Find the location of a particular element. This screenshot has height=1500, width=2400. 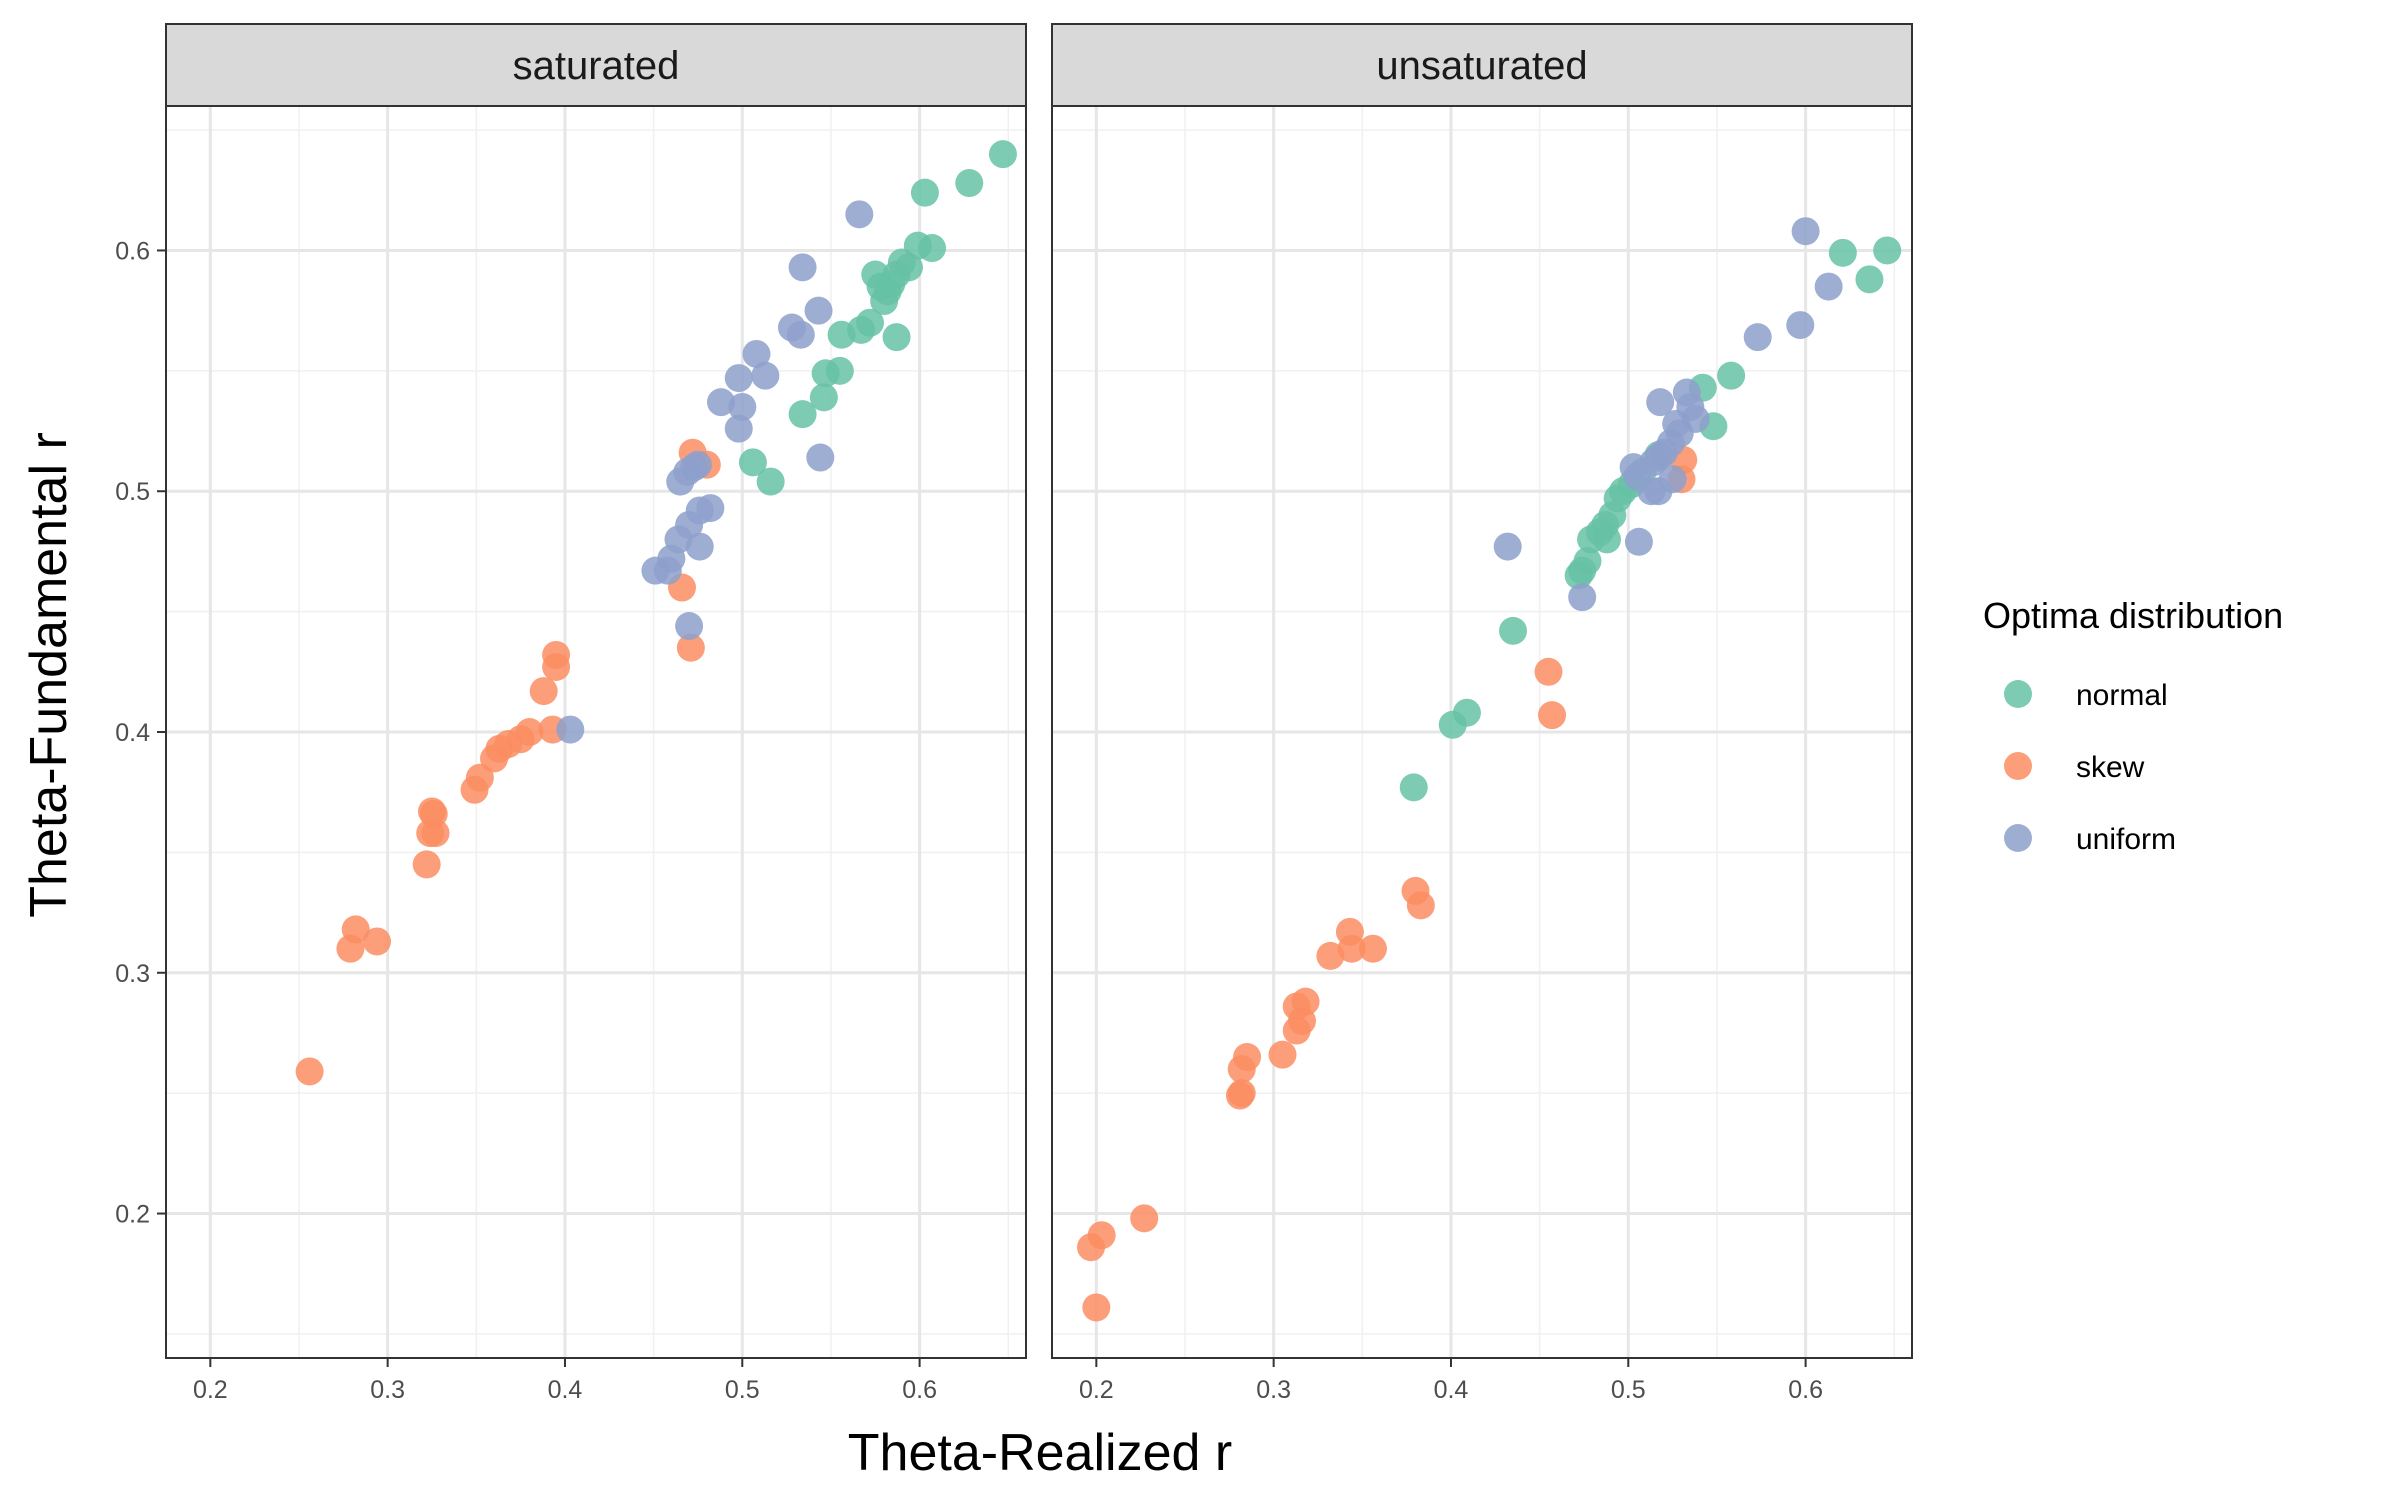

legend-label-skew: skew is located at coordinates (2110, 767).